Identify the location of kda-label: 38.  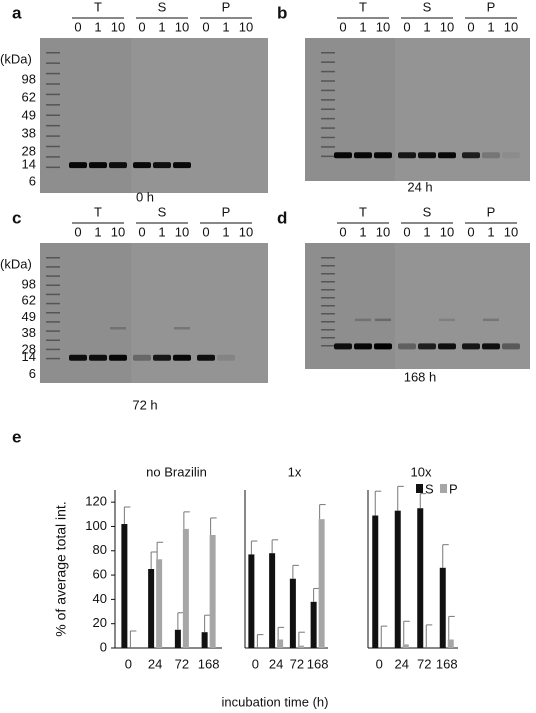
(29, 332).